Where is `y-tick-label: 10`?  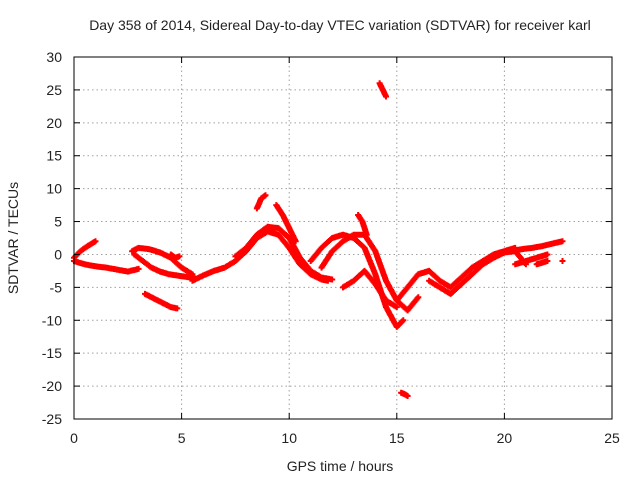 y-tick-label: 10 is located at coordinates (54, 189).